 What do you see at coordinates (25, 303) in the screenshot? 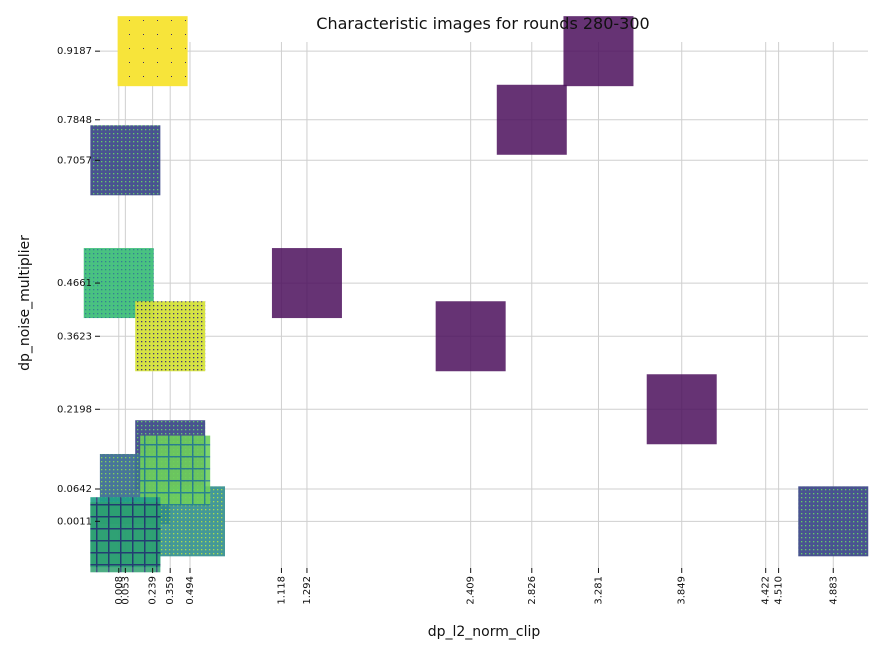
I see `y-axis-label: dp_noise_multiplier` at bounding box center [25, 303].